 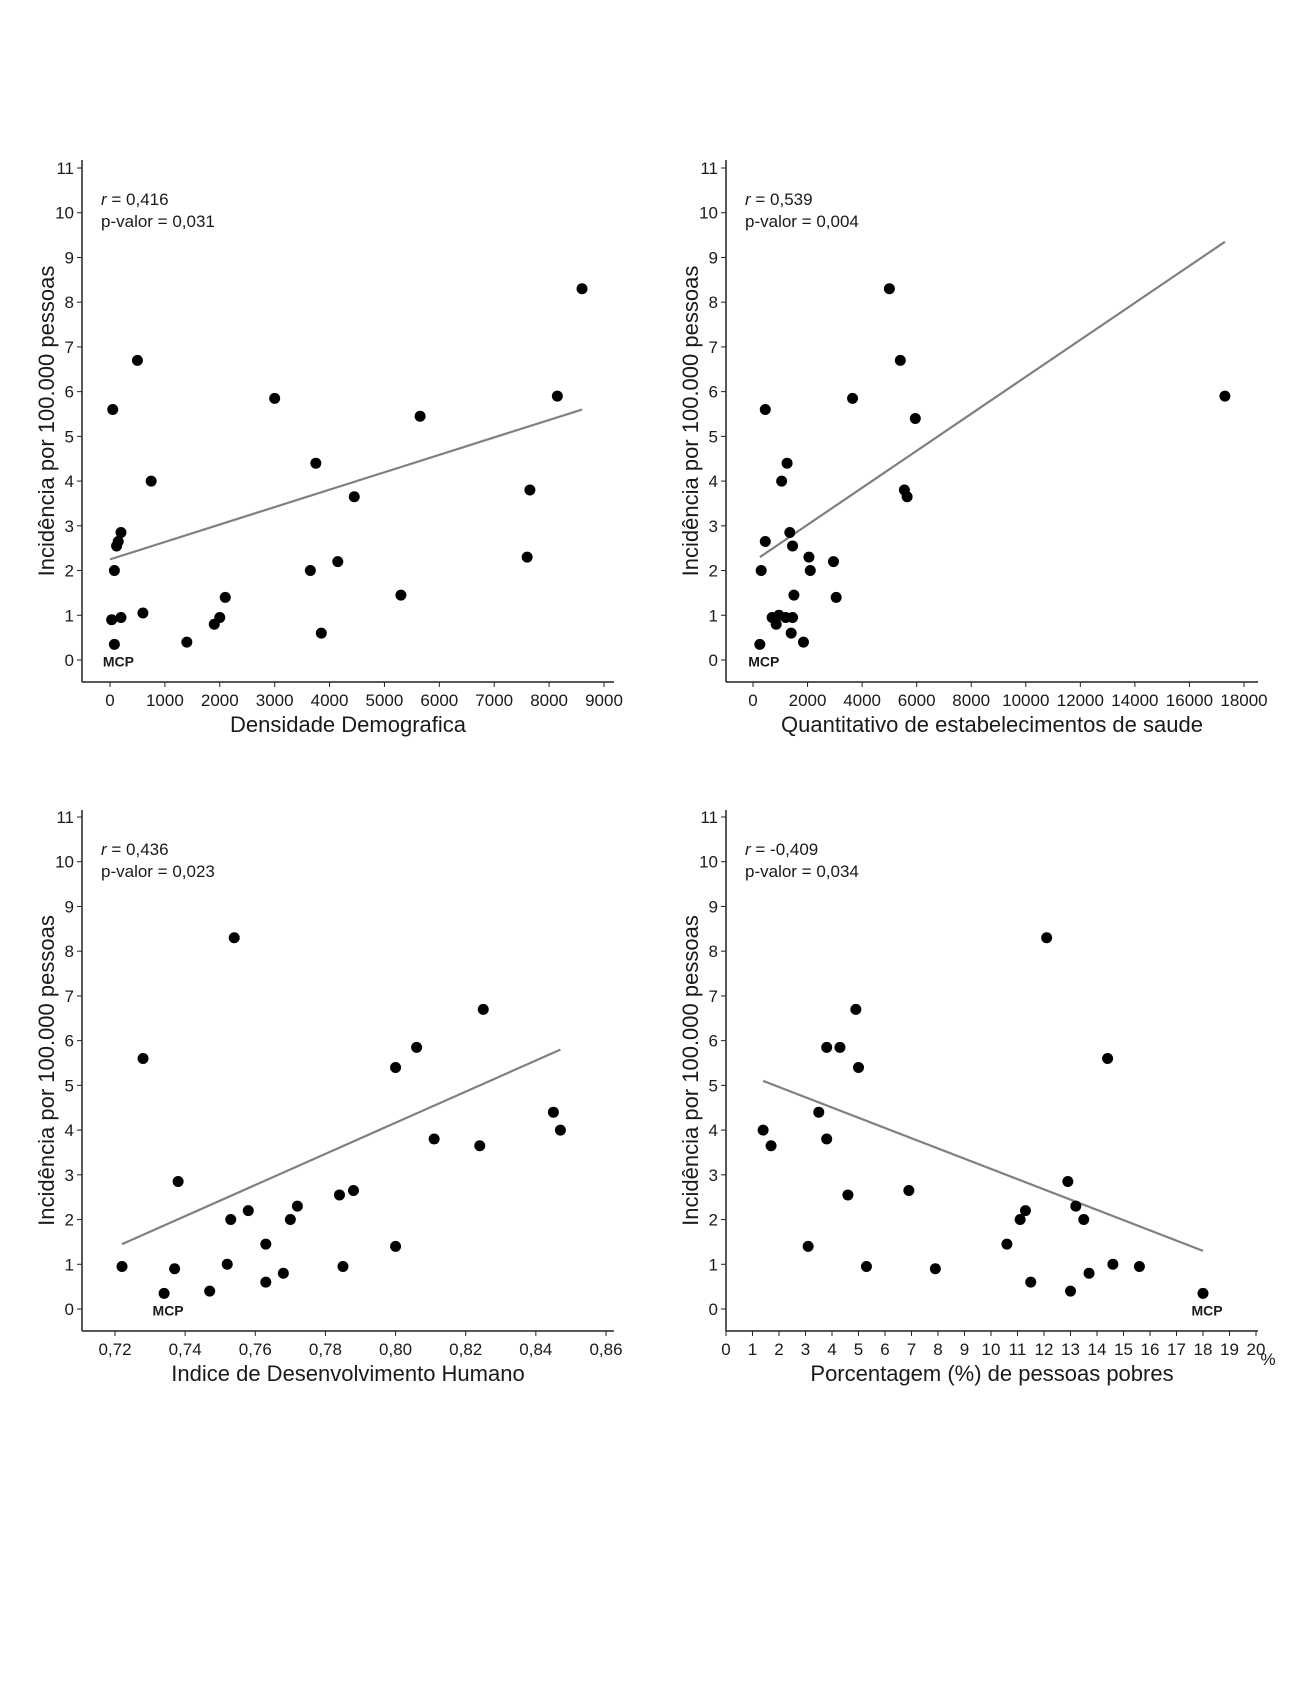 What do you see at coordinates (158, 221) in the screenshot?
I see `p-value-label: p-valor = 0,031` at bounding box center [158, 221].